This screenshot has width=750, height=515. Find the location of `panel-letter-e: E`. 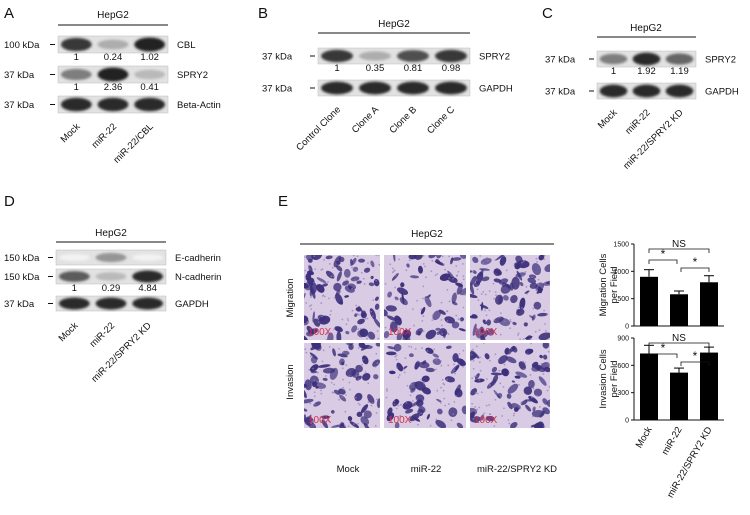

panel-letter-e: E is located at coordinates (283, 201).